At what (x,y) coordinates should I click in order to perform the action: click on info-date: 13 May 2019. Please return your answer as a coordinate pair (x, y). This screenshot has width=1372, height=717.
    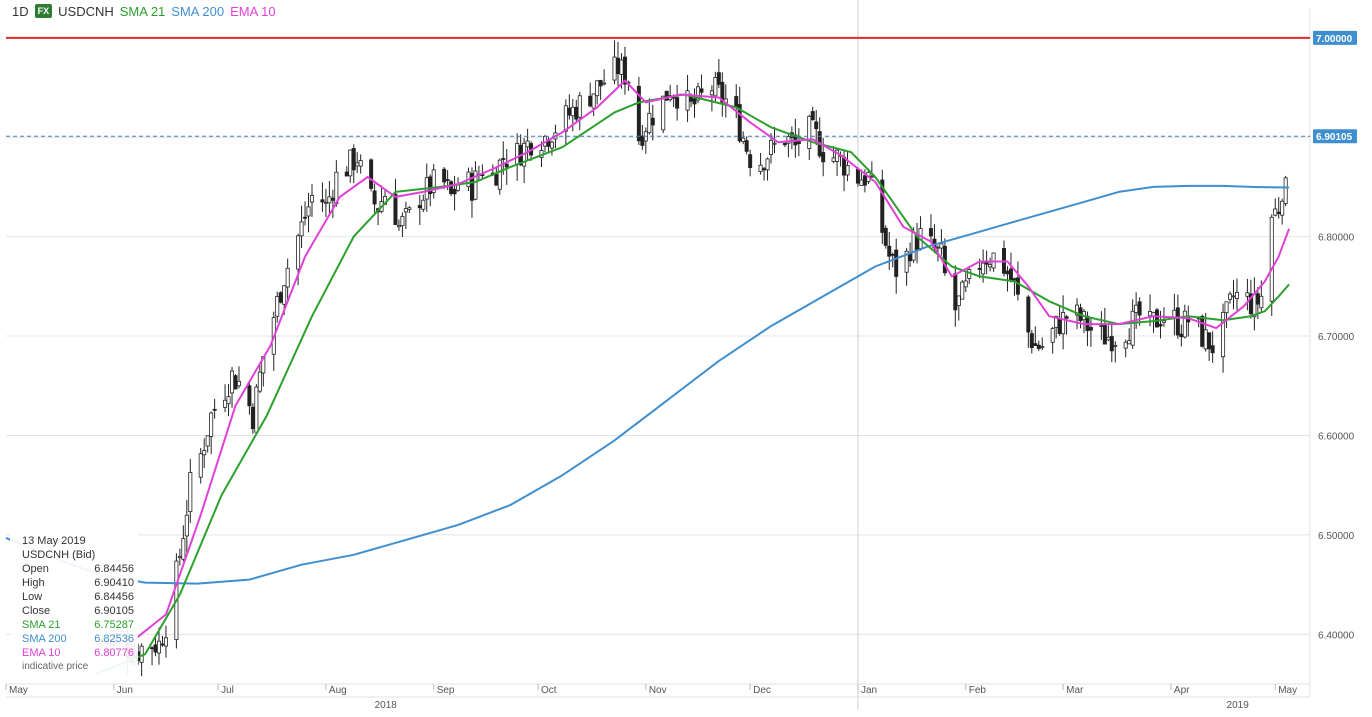
    Looking at the image, I should click on (54, 541).